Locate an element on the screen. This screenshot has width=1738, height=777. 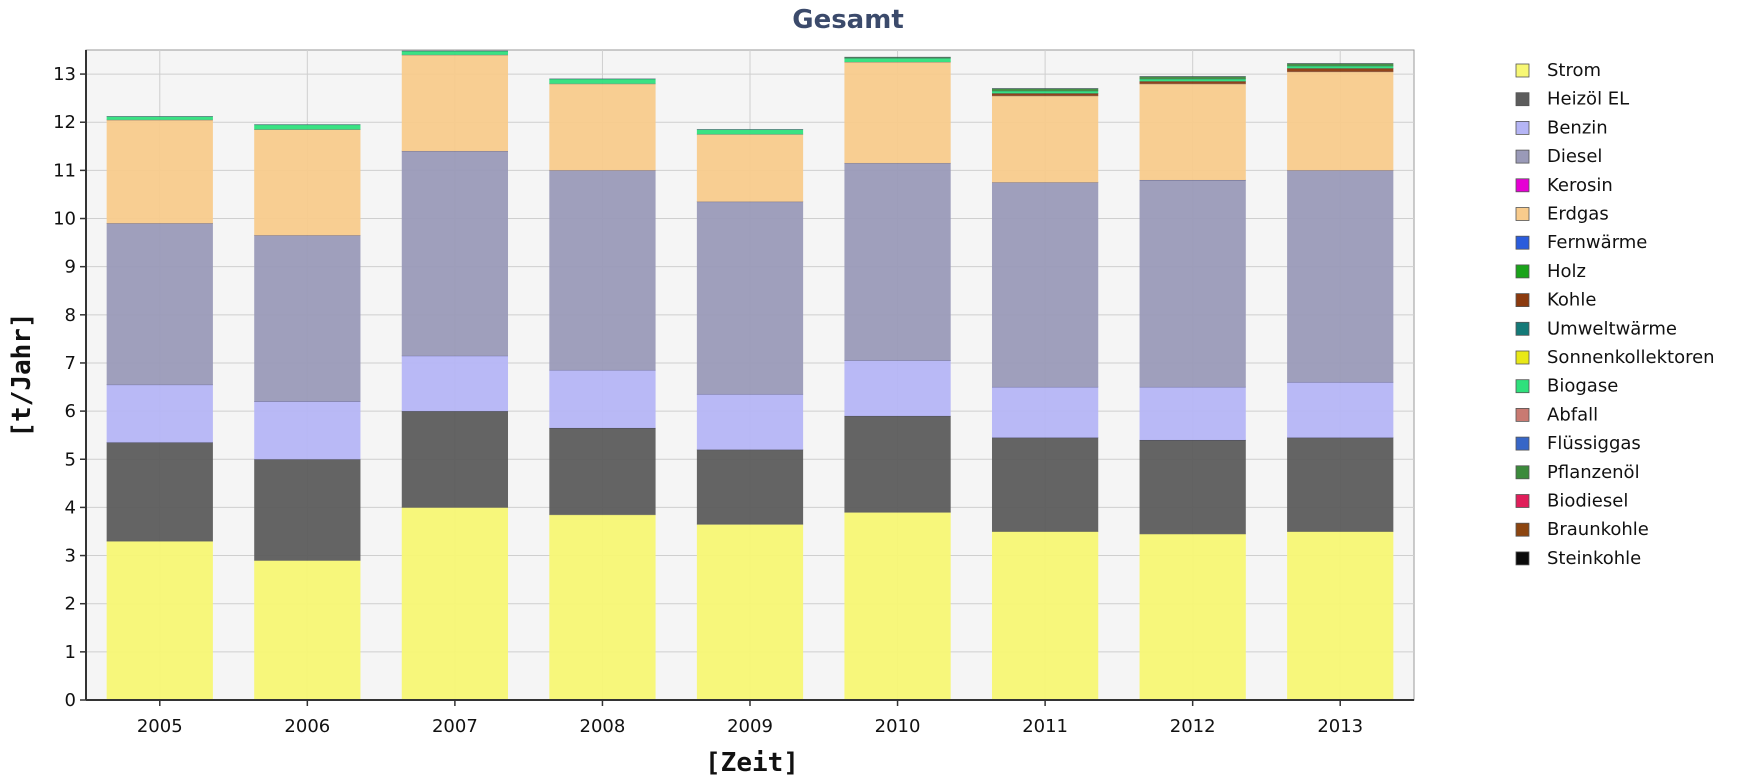
legend-item: Heizöl EL is located at coordinates (1572, 99).